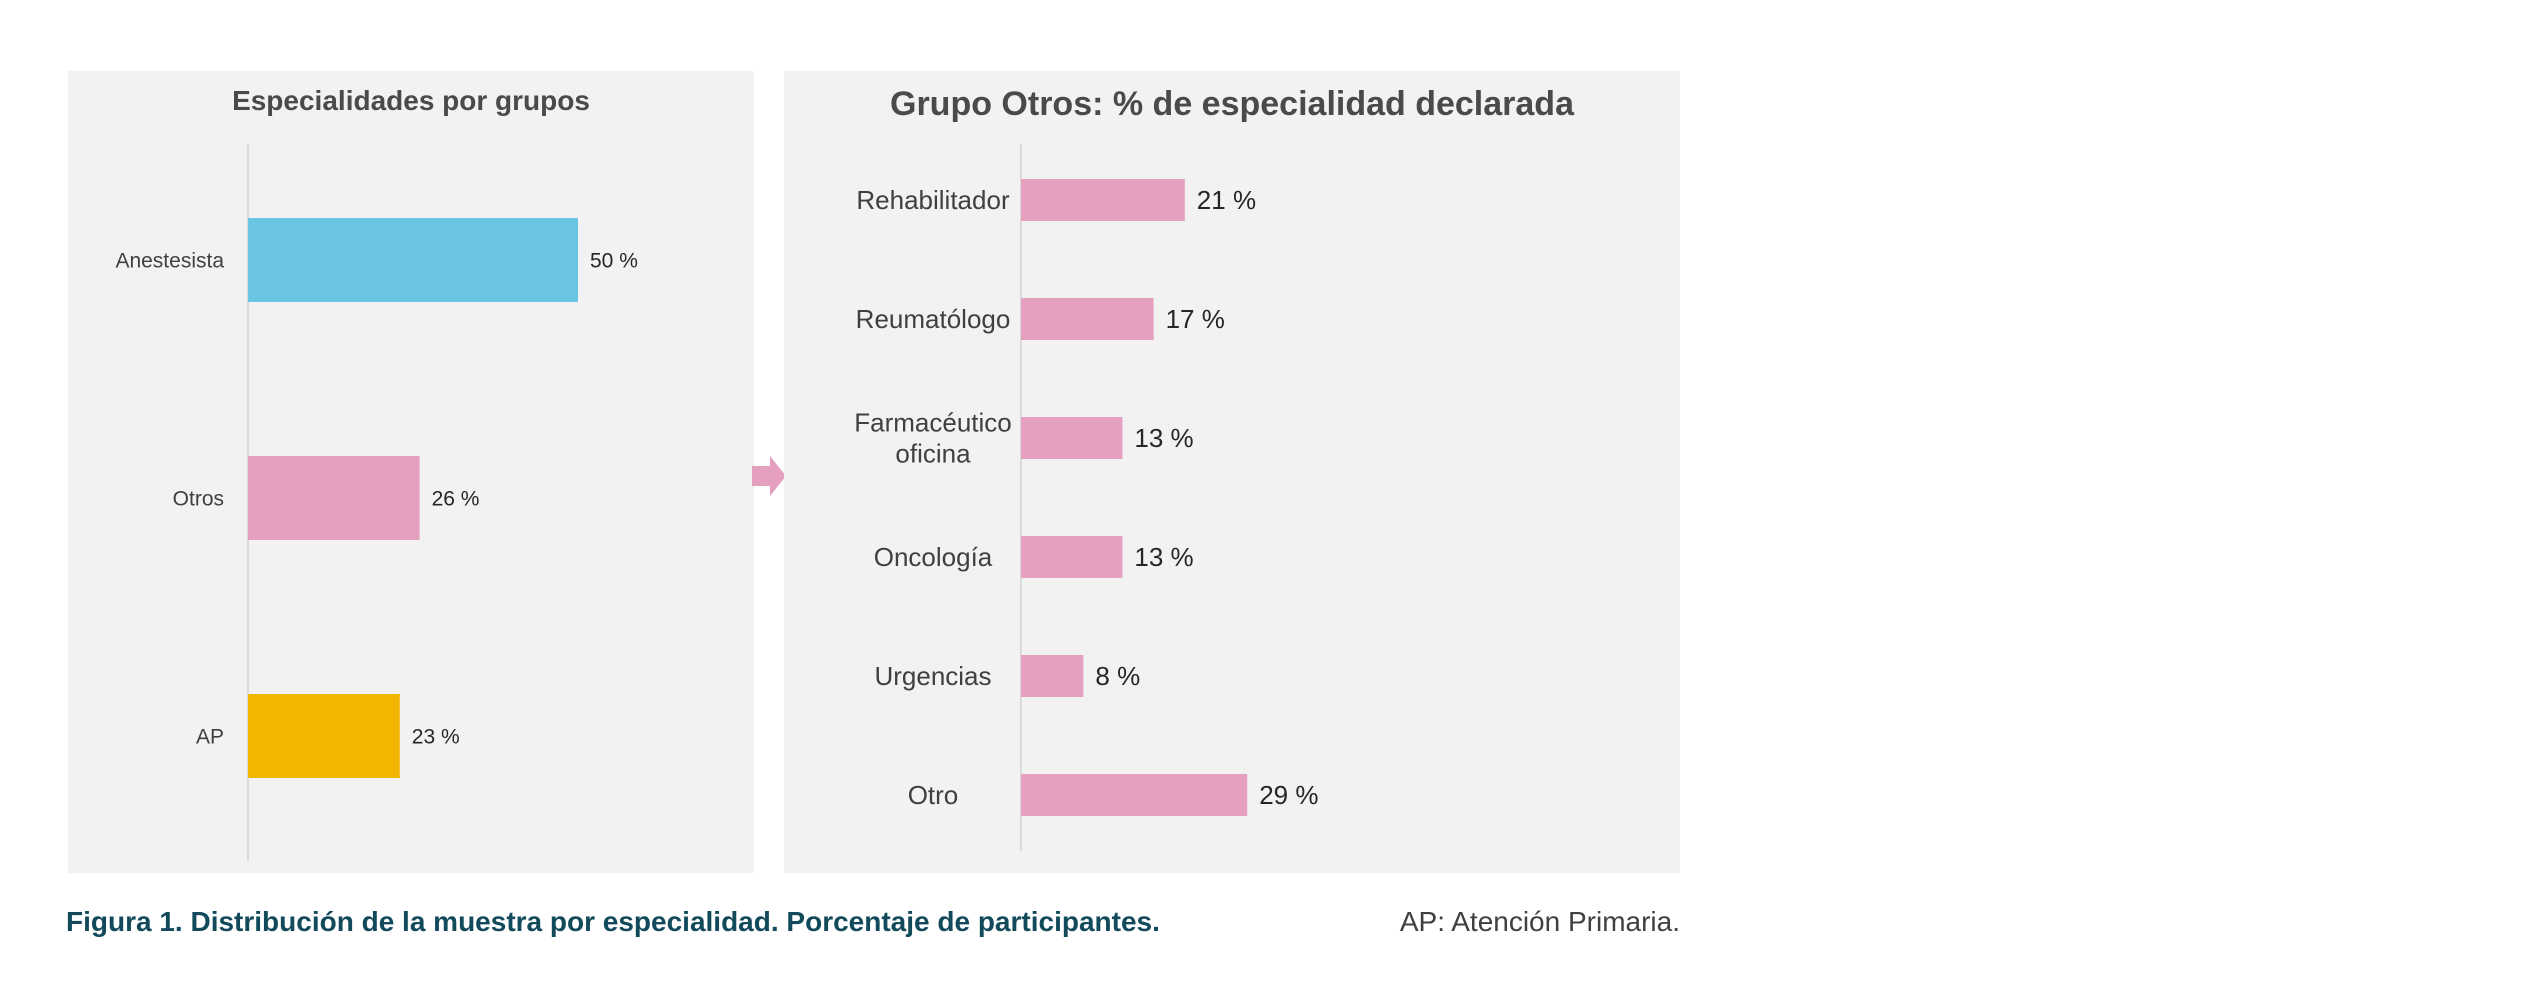  Describe the element at coordinates (1232, 104) in the screenshot. I see `chart-title: Grupo Otros: % de especialidad declarada` at that location.